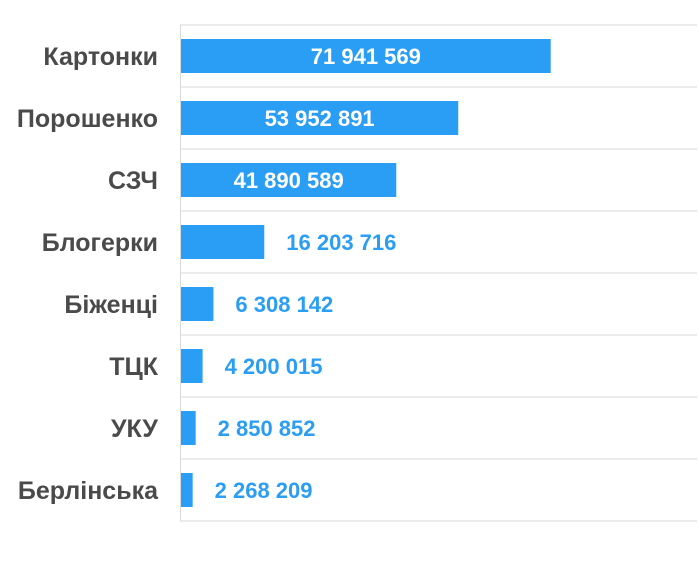  I want to click on category-label: УКУ, so click(134, 429).